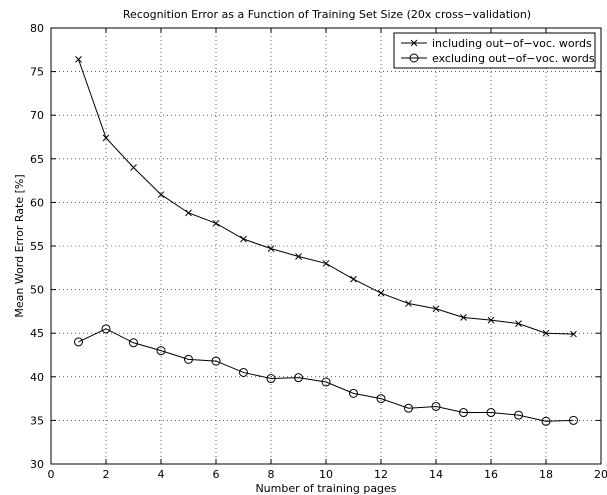 This screenshot has height=495, width=607. Describe the element at coordinates (161, 474) in the screenshot. I see `x-tick-label: 4` at that location.